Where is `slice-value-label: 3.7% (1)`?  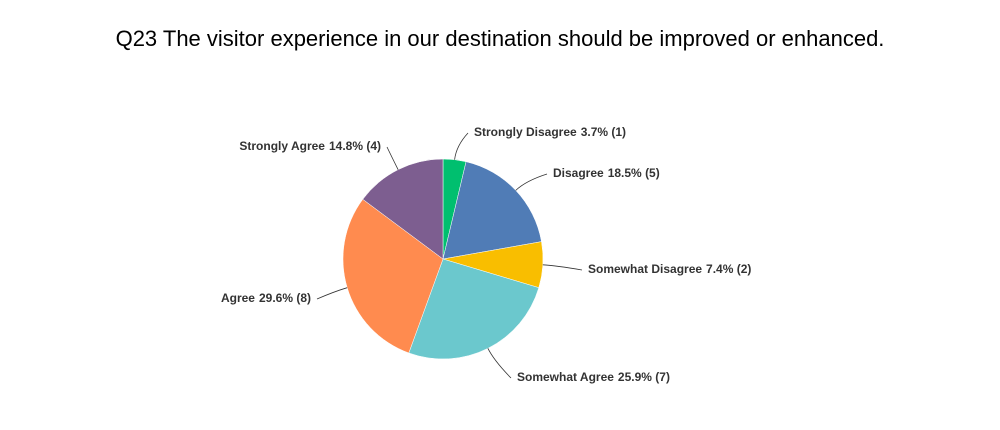 slice-value-label: 3.7% (1) is located at coordinates (603, 132).